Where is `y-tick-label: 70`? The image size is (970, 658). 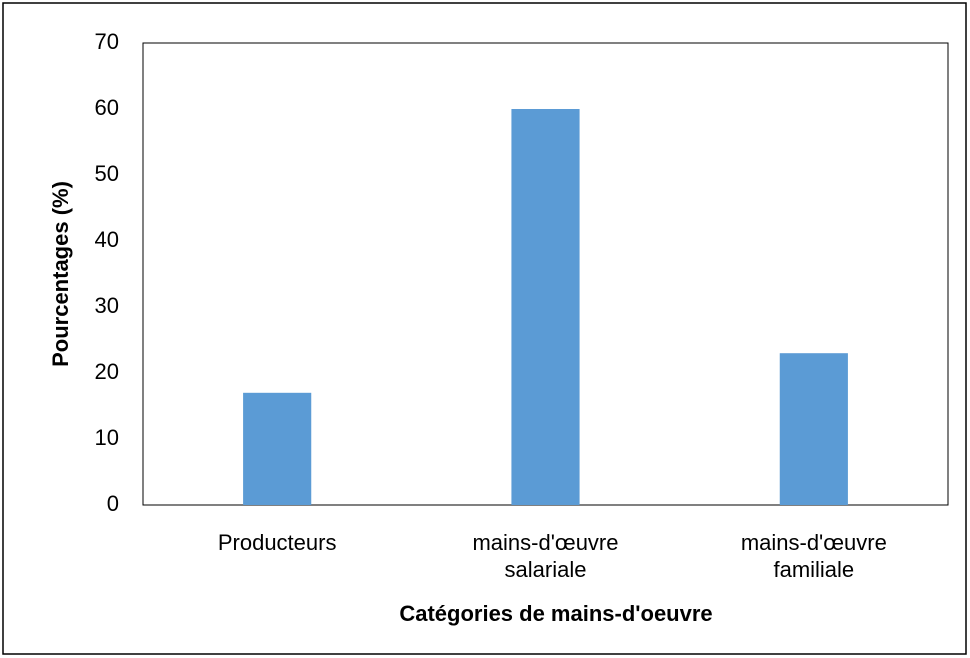 y-tick-label: 70 is located at coordinates (107, 41).